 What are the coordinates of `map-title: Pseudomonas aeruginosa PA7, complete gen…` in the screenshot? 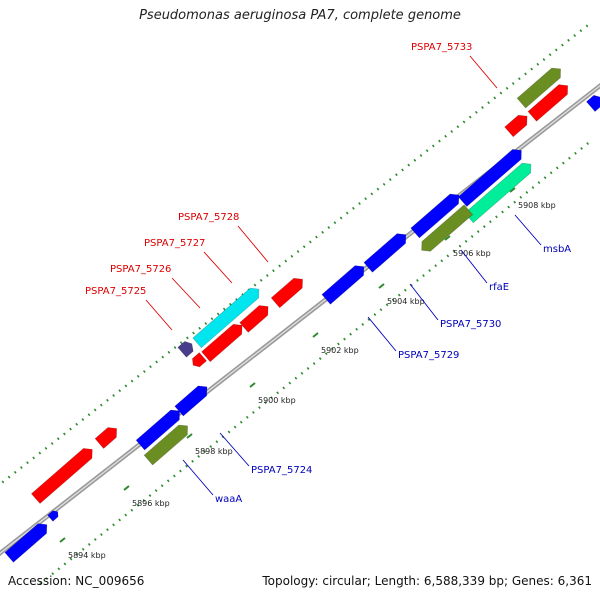 It's located at (300, 15).